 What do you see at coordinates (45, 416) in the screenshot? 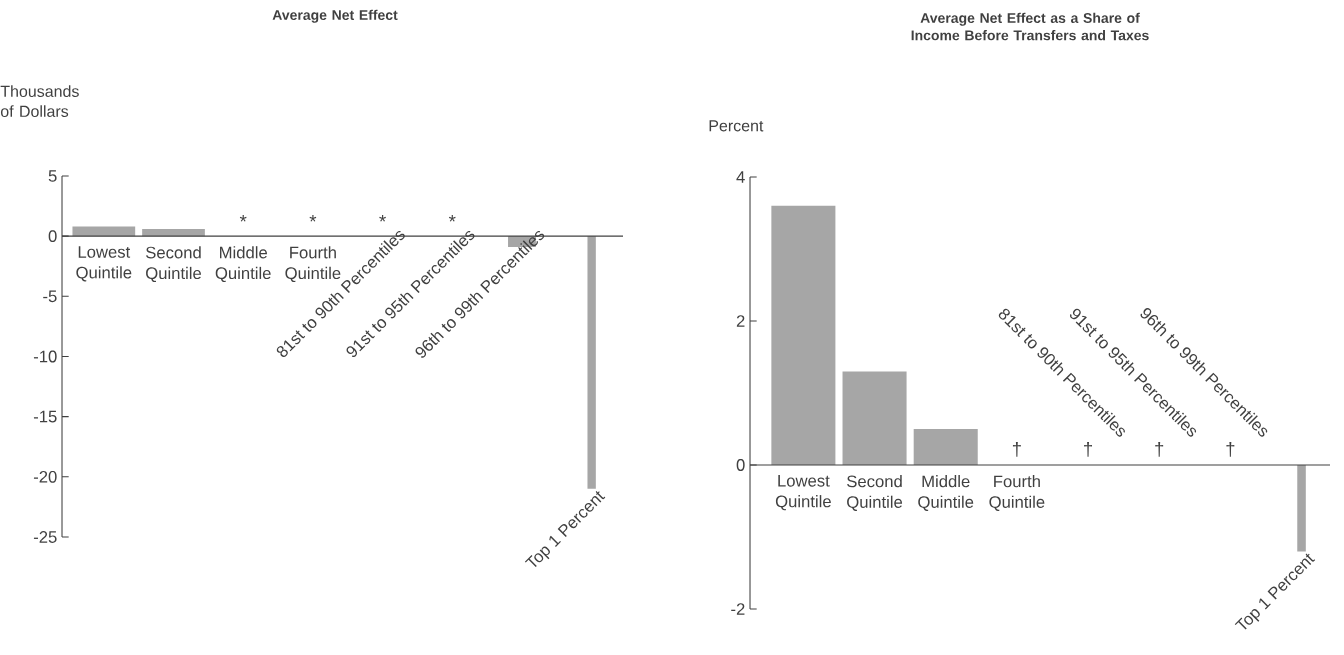
I see `y-tick-label: -15` at bounding box center [45, 416].